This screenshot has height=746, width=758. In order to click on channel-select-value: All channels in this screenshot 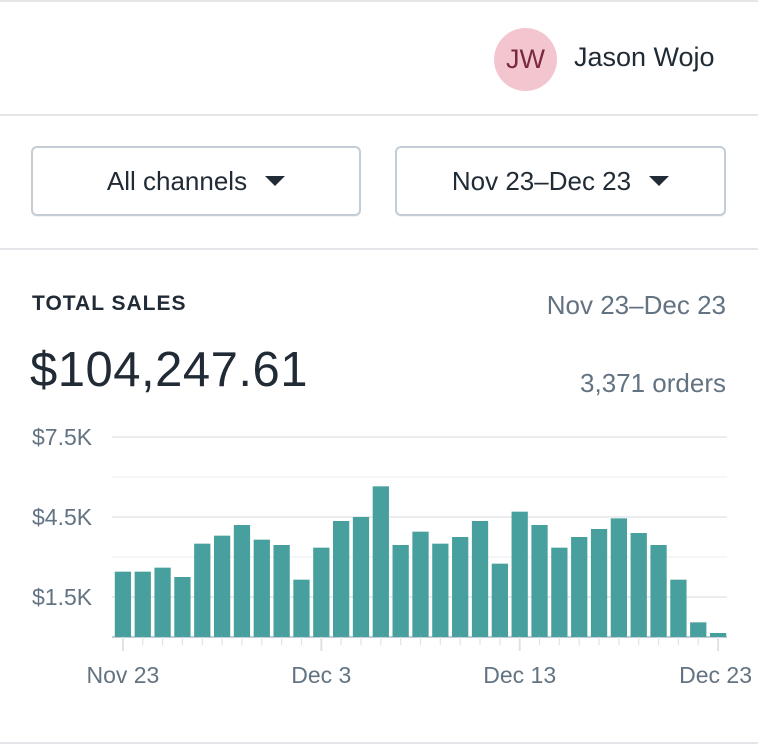, I will do `click(177, 180)`.